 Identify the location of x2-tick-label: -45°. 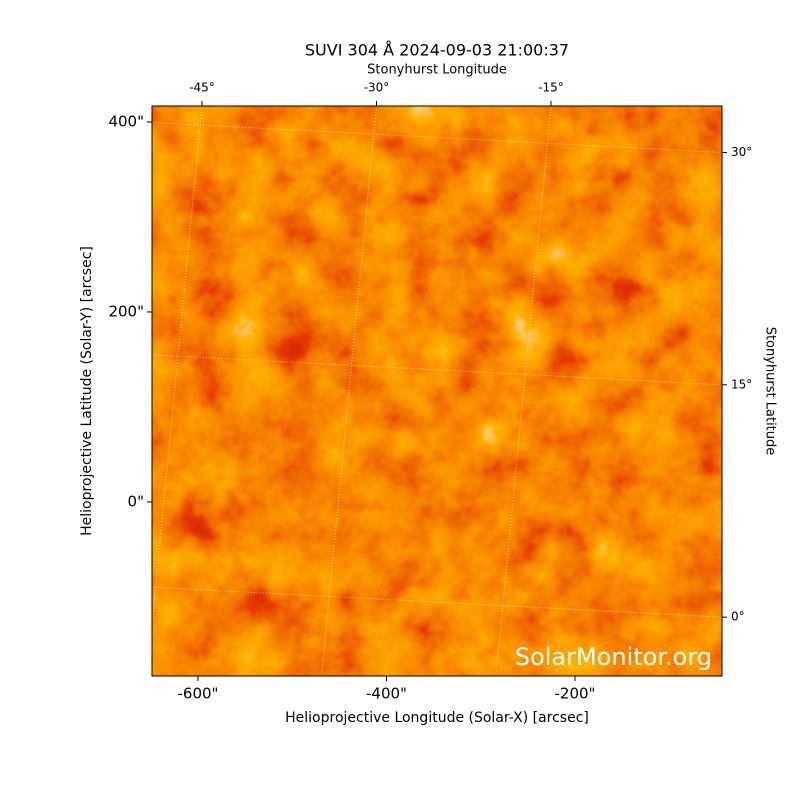
(202, 88).